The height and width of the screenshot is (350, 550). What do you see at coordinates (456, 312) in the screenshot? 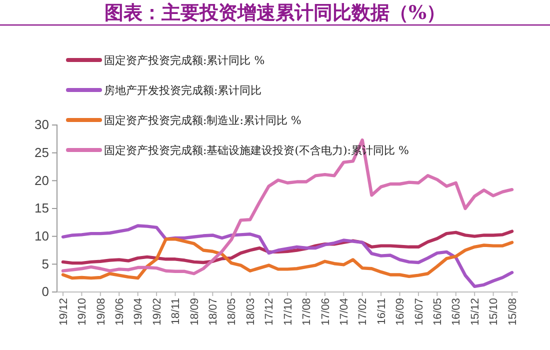
I see `x-tick-label: 16/03` at bounding box center [456, 312].